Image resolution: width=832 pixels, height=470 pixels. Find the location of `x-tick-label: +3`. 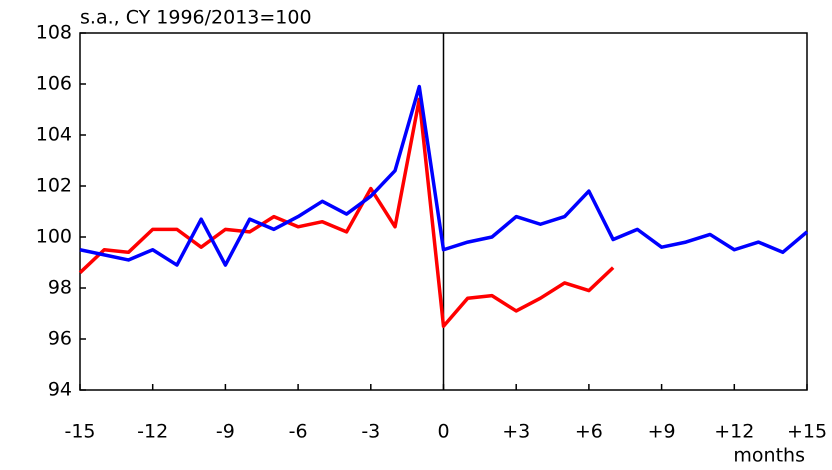

x-tick-label: +3 is located at coordinates (516, 432).